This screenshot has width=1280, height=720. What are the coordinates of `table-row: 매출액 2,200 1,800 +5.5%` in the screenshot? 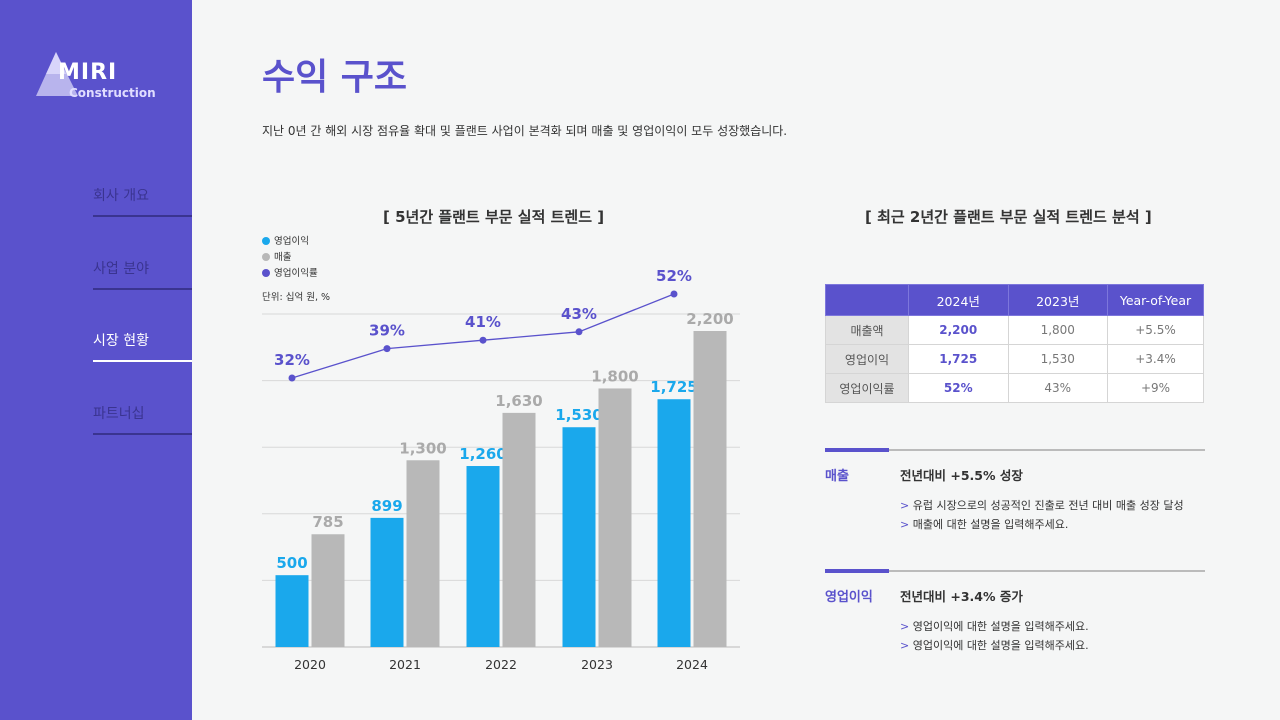 It's located at (1014, 330).